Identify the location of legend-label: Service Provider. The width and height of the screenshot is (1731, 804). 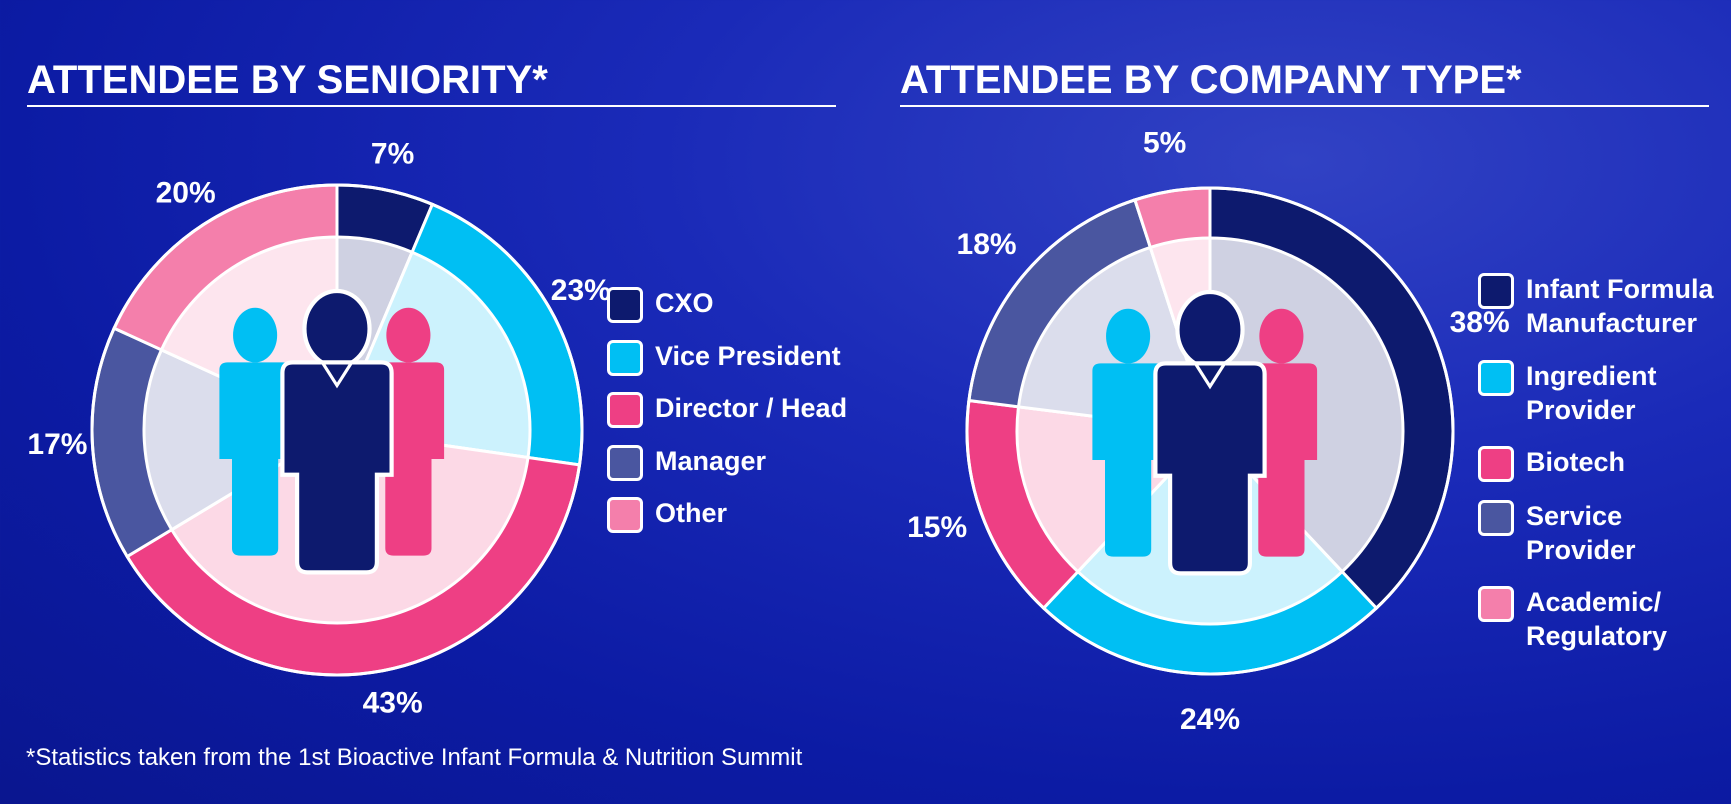
(1581, 533).